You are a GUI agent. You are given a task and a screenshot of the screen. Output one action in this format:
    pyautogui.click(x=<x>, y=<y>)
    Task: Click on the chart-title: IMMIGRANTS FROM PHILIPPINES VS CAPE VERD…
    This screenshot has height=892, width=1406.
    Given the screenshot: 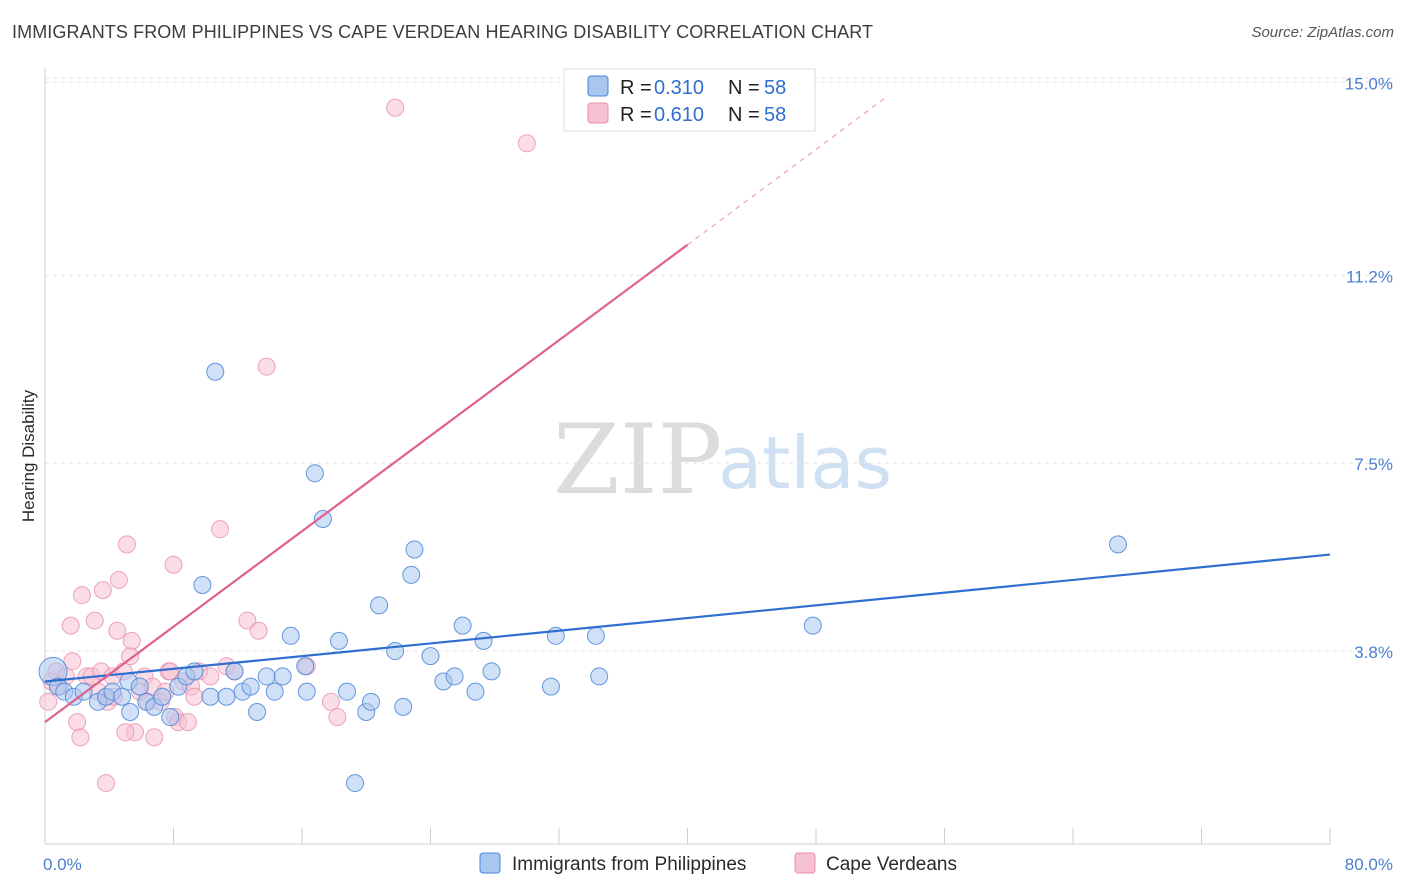 What is the action you would take?
    pyautogui.click(x=443, y=32)
    